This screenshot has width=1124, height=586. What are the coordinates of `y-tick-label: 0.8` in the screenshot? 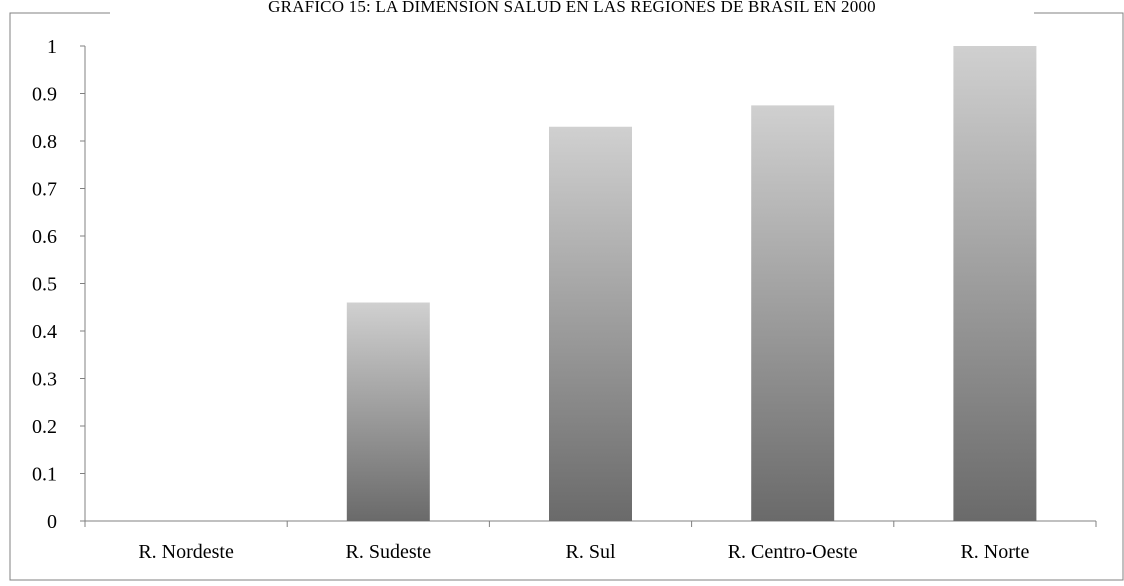 It's located at (44, 142).